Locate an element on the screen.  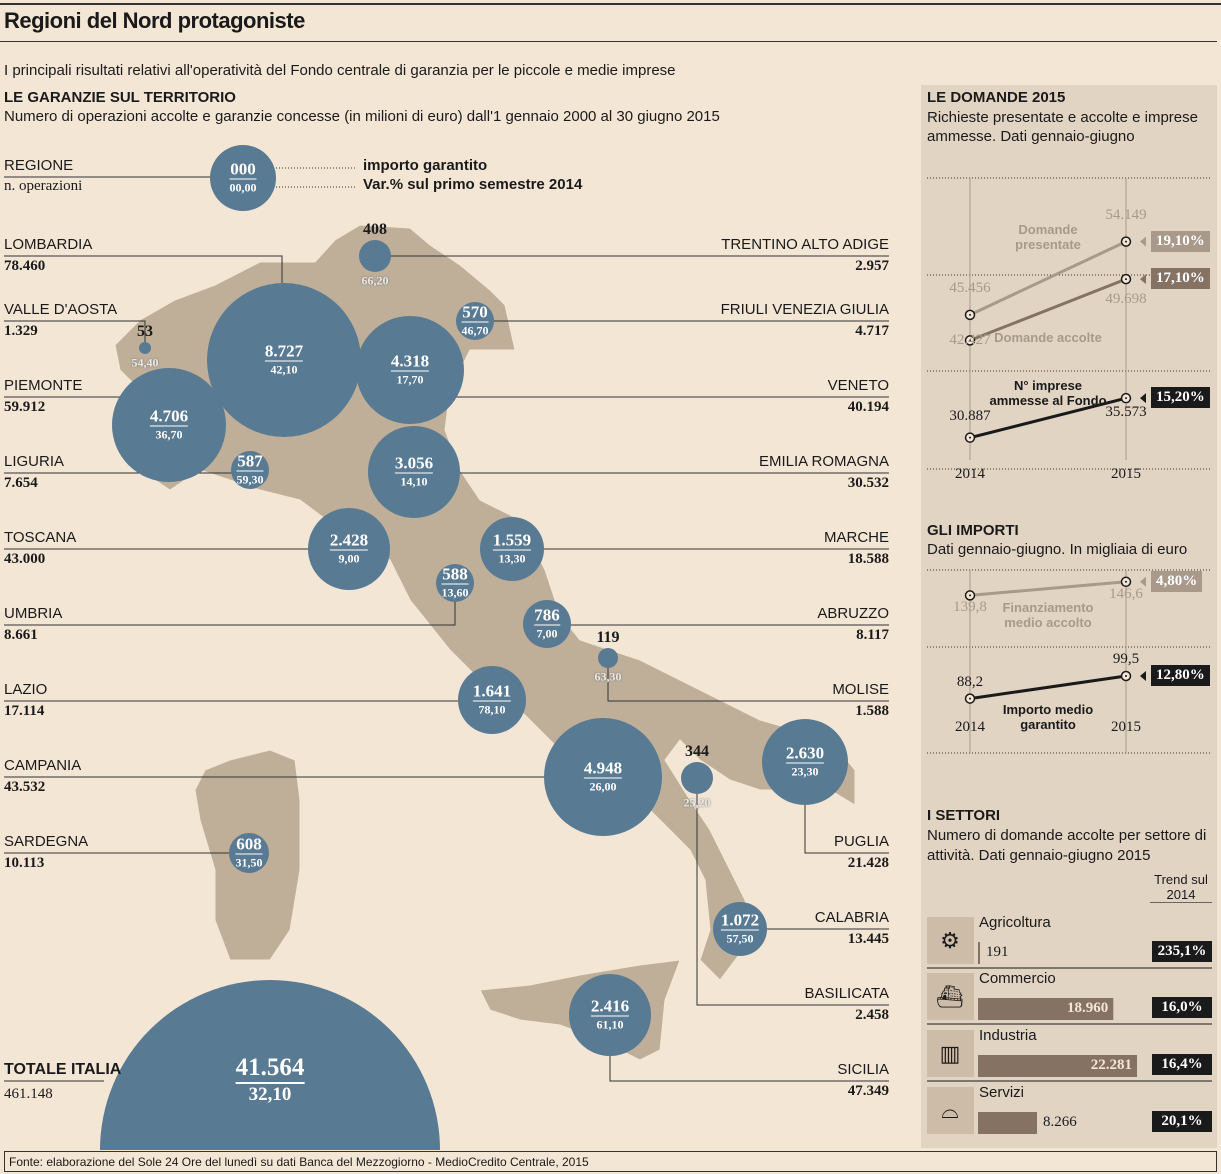
bubble-var: 78,10 is located at coordinates (492, 709).